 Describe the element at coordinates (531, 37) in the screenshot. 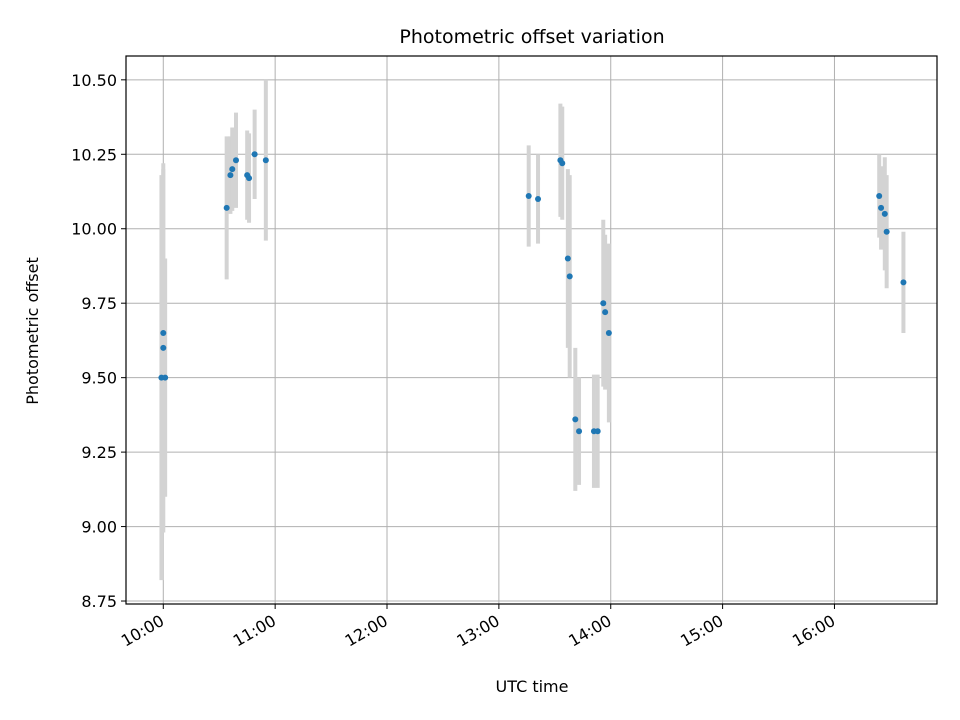

I see `chart-title: Photometric offset variation` at that location.